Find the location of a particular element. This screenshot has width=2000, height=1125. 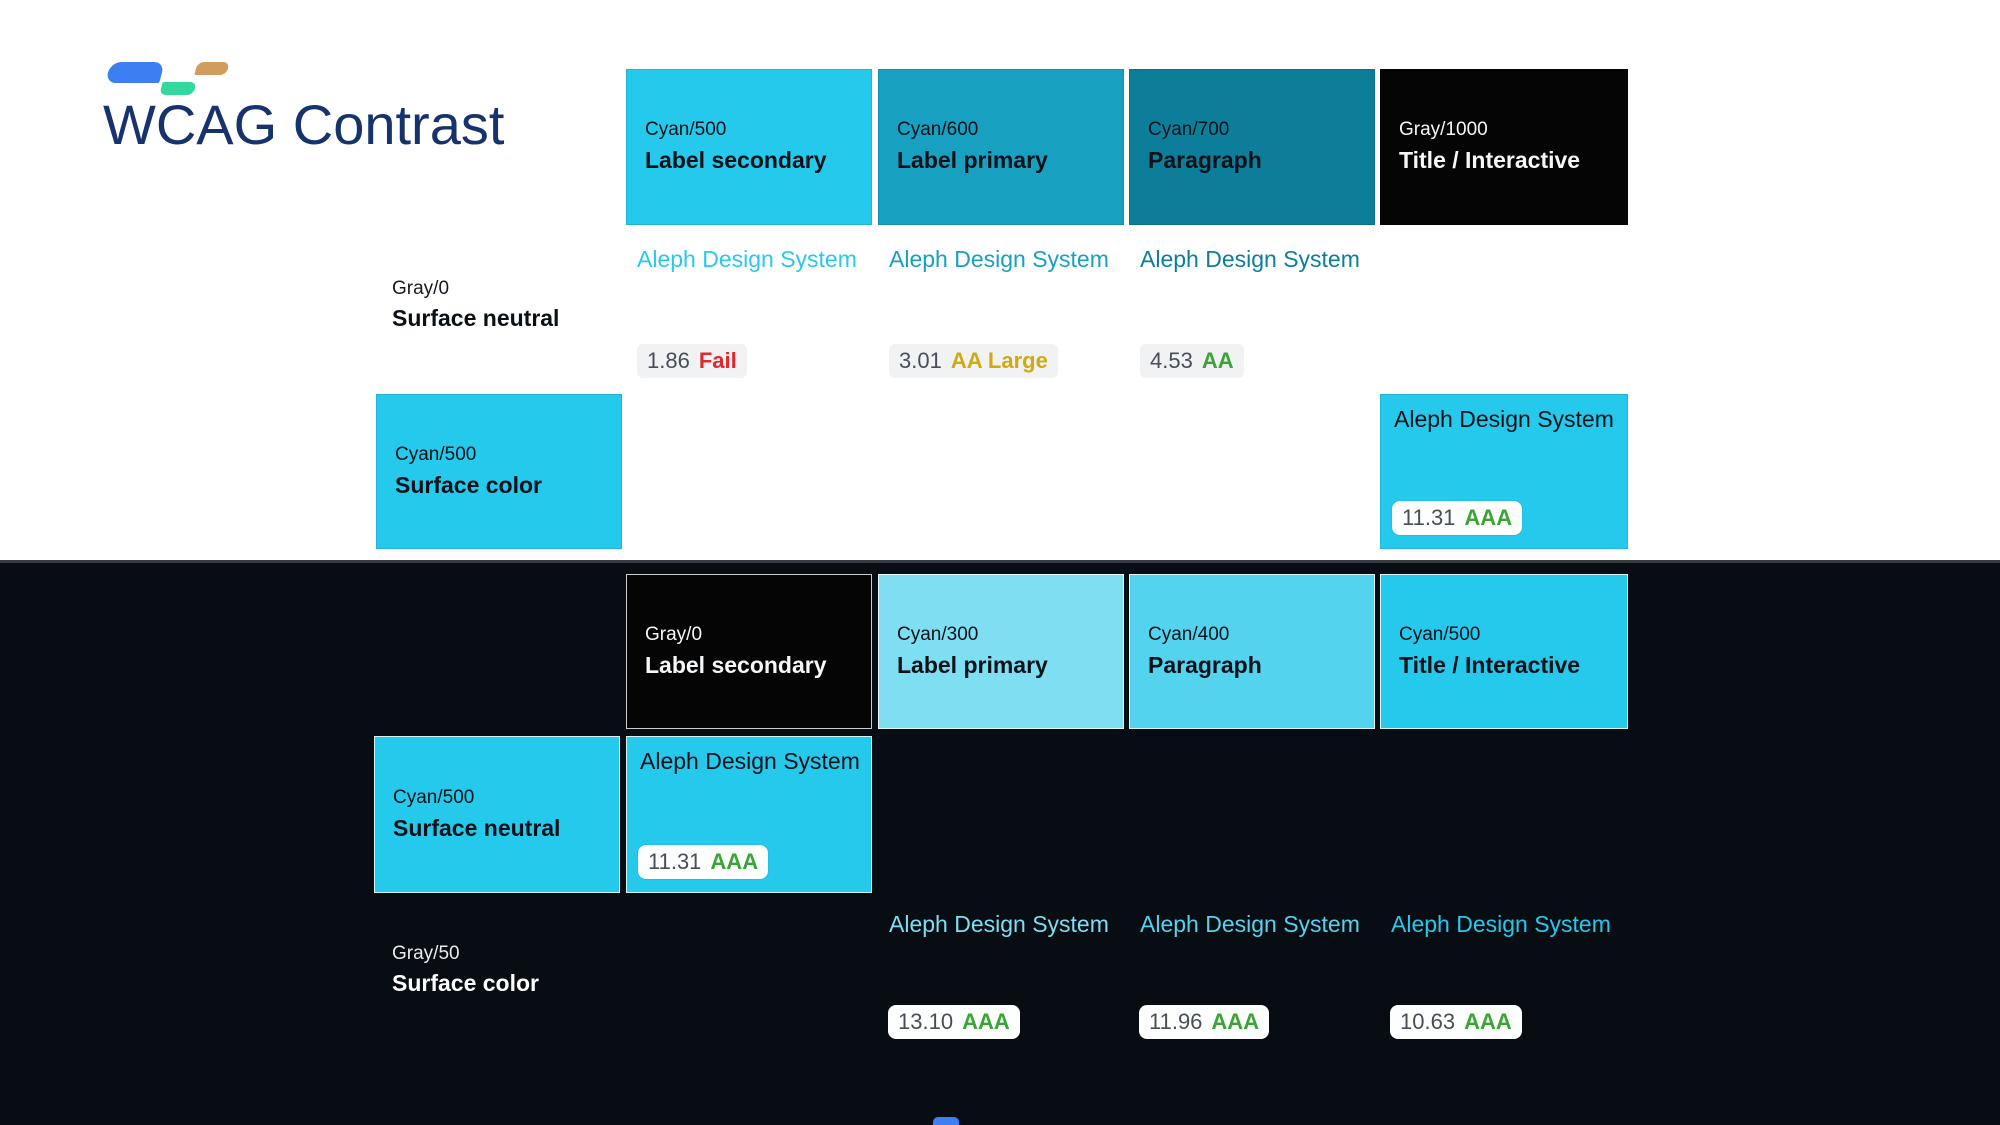

swatch-token-label: Cyan/300 is located at coordinates (938, 634).